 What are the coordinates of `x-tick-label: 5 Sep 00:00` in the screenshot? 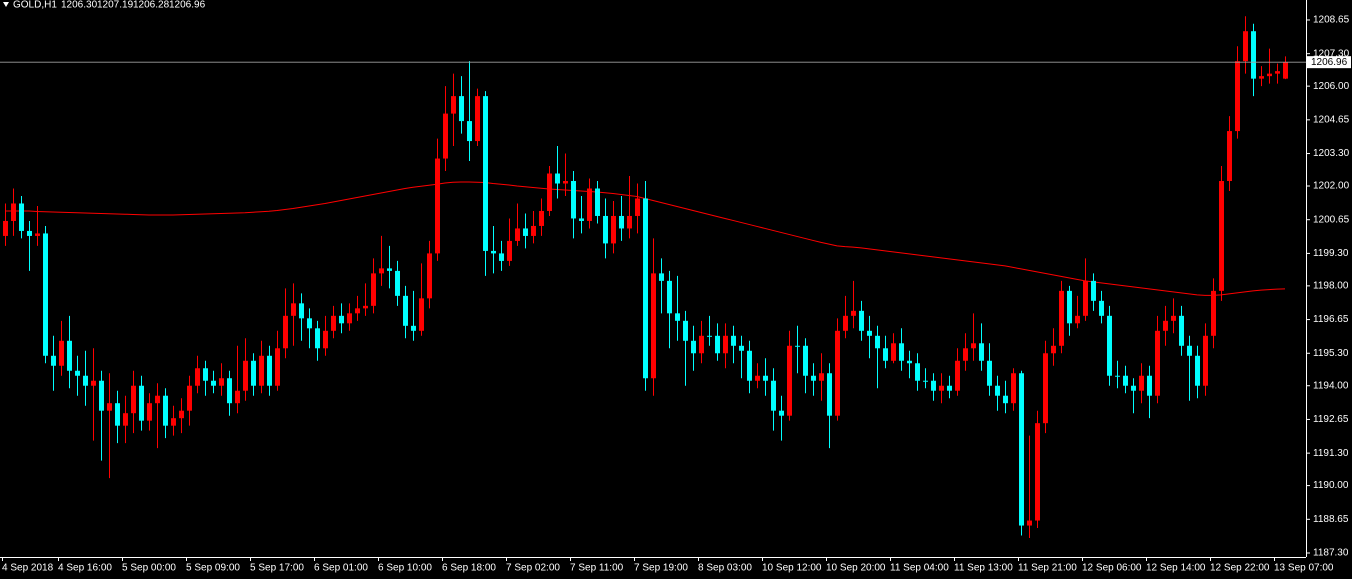 It's located at (149, 568).